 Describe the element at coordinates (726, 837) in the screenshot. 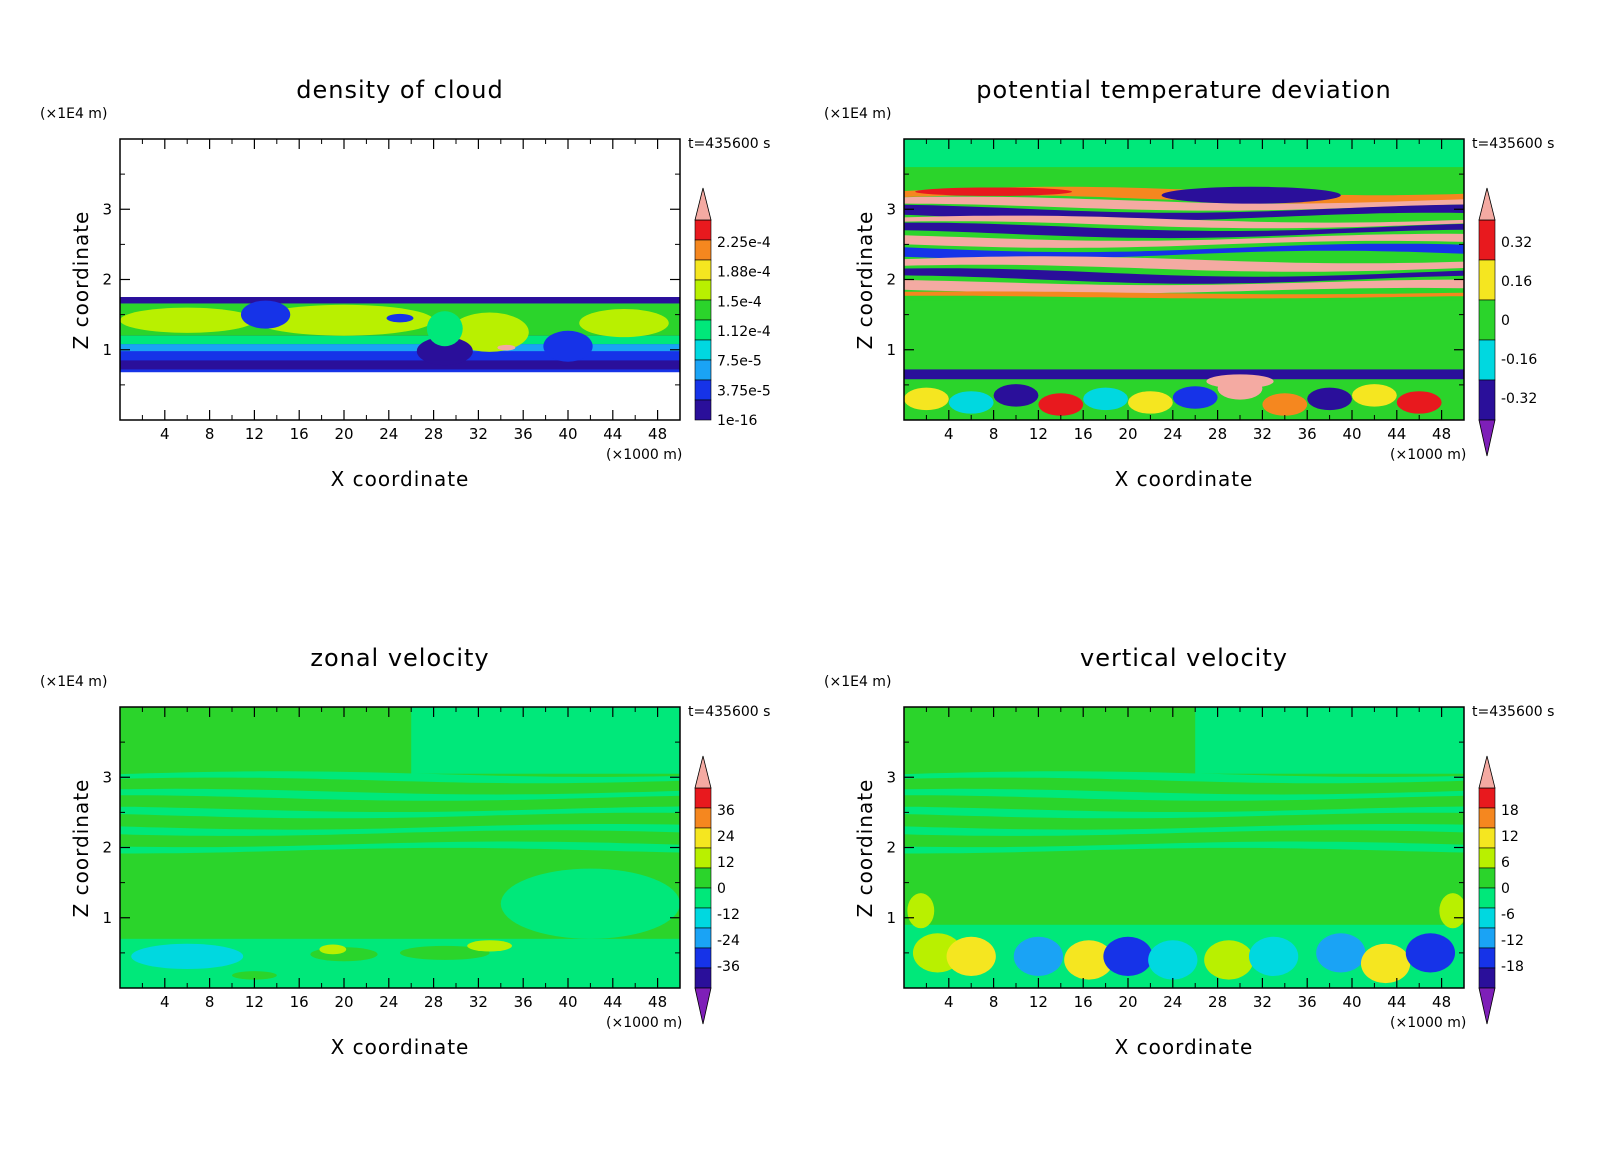

I see `colorbar-label: 24` at that location.